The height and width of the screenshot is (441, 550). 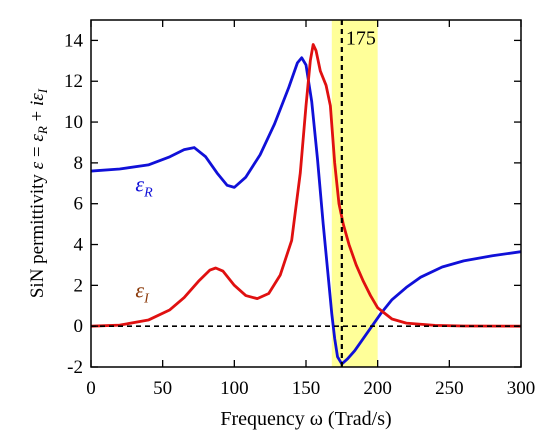 I want to click on series-label-epsilon-i-main: ε, so click(x=139, y=290).